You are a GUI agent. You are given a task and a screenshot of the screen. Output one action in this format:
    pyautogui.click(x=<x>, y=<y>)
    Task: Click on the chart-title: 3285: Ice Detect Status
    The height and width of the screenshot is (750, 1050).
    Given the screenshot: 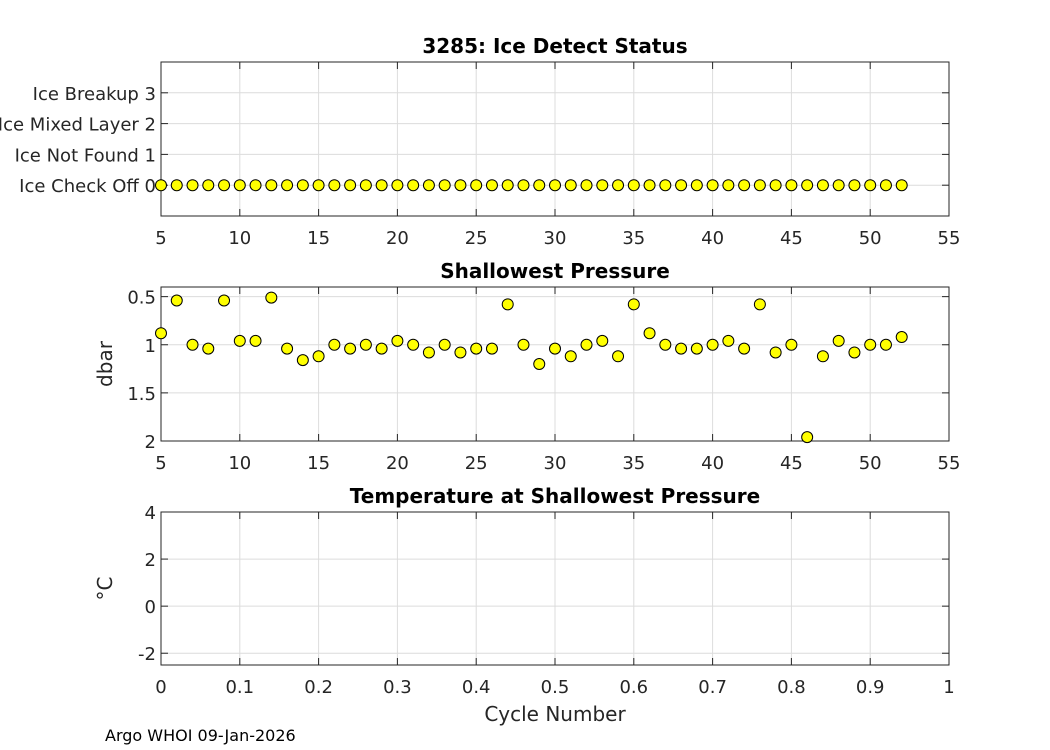 What is the action you would take?
    pyautogui.click(x=554, y=46)
    